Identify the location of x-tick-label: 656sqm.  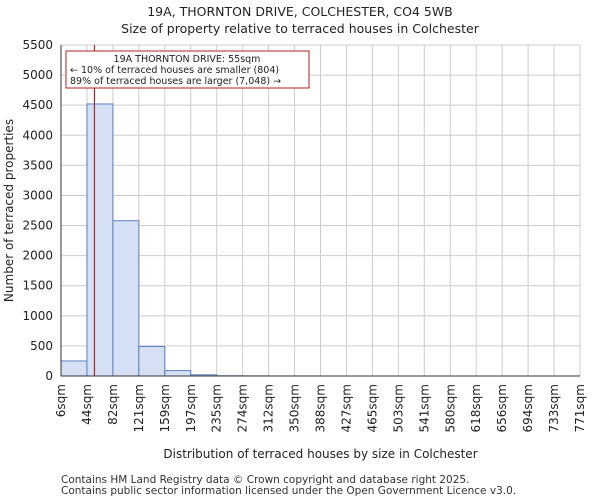
(502, 408).